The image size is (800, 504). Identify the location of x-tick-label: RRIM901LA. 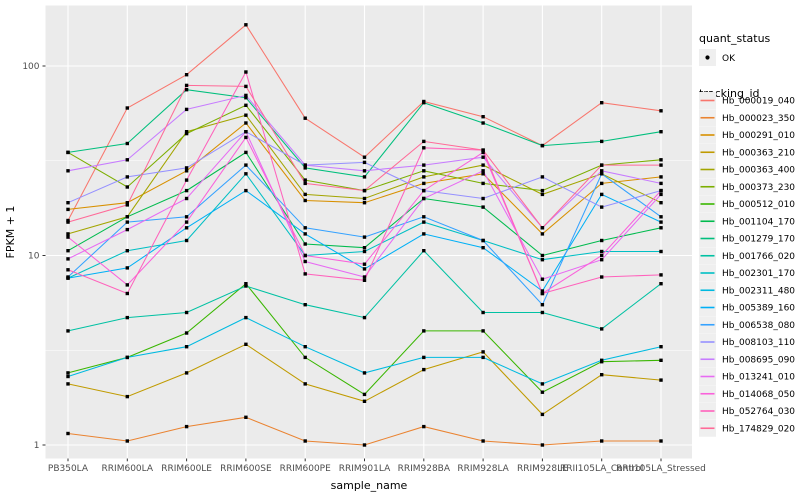
(365, 469).